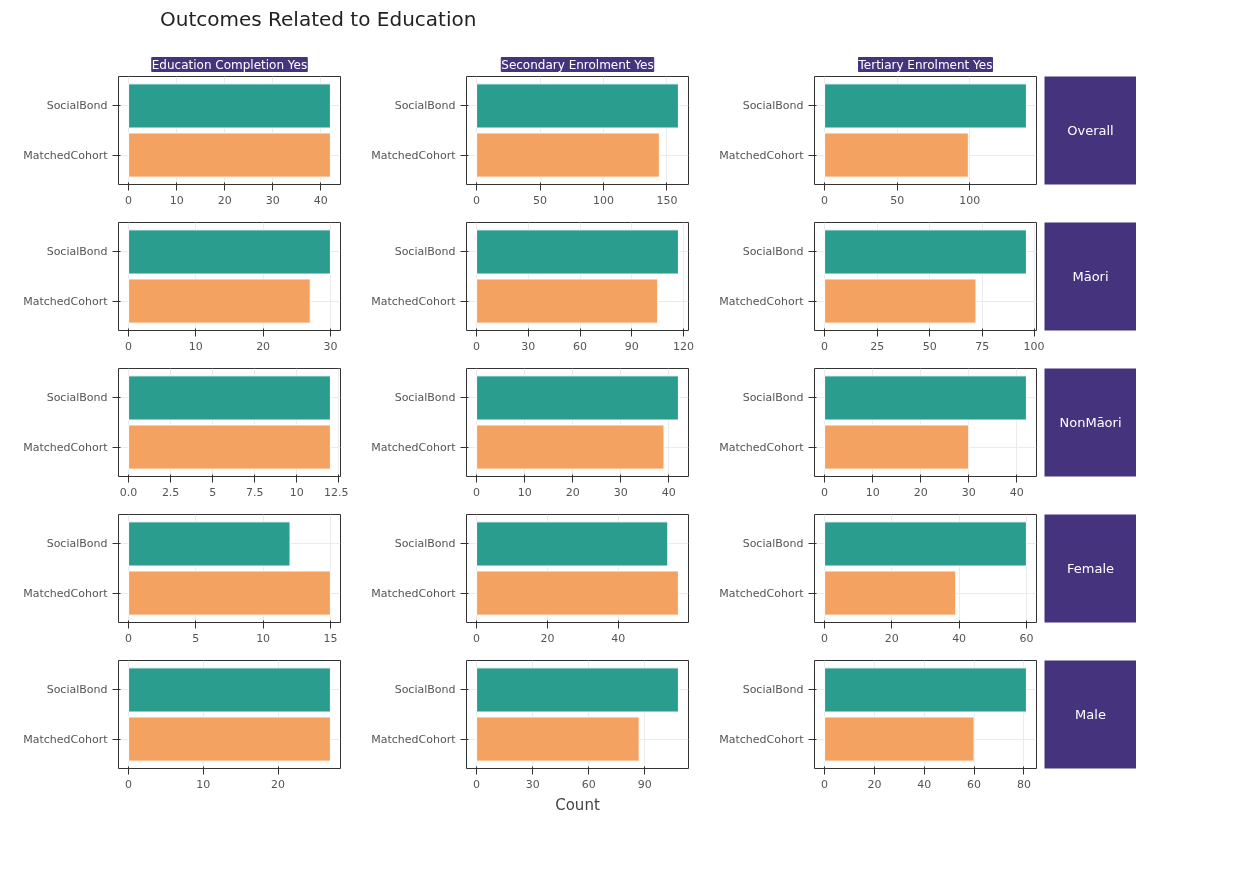 The image size is (1255, 882). I want to click on x-tick-label: 150, so click(667, 200).